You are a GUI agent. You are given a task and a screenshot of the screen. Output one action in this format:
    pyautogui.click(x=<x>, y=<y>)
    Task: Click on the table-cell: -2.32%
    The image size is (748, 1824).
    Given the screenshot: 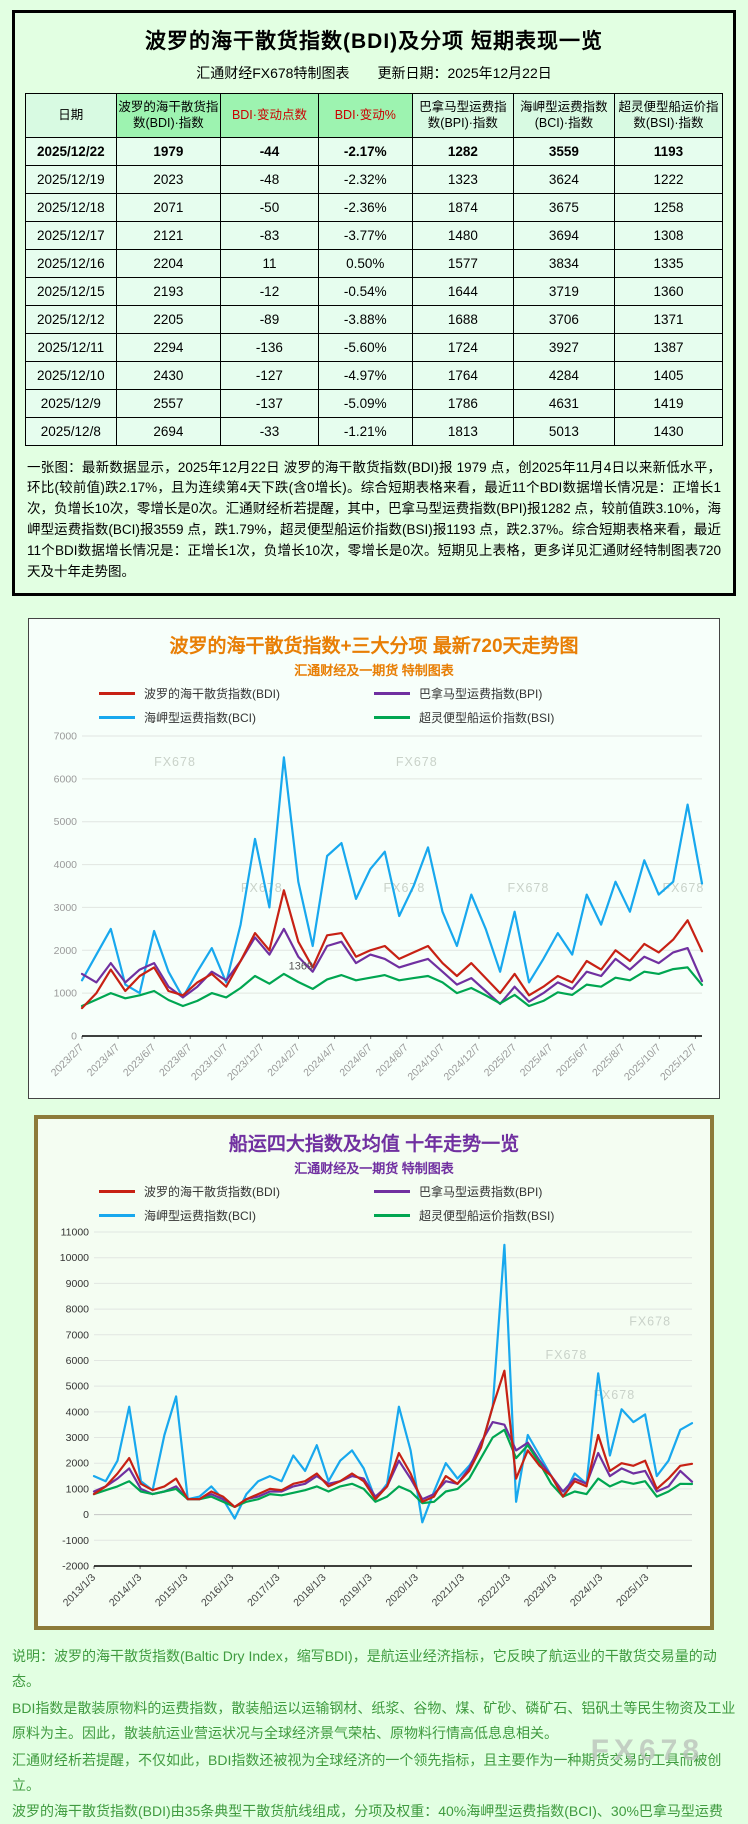 What is the action you would take?
    pyautogui.click(x=365, y=179)
    